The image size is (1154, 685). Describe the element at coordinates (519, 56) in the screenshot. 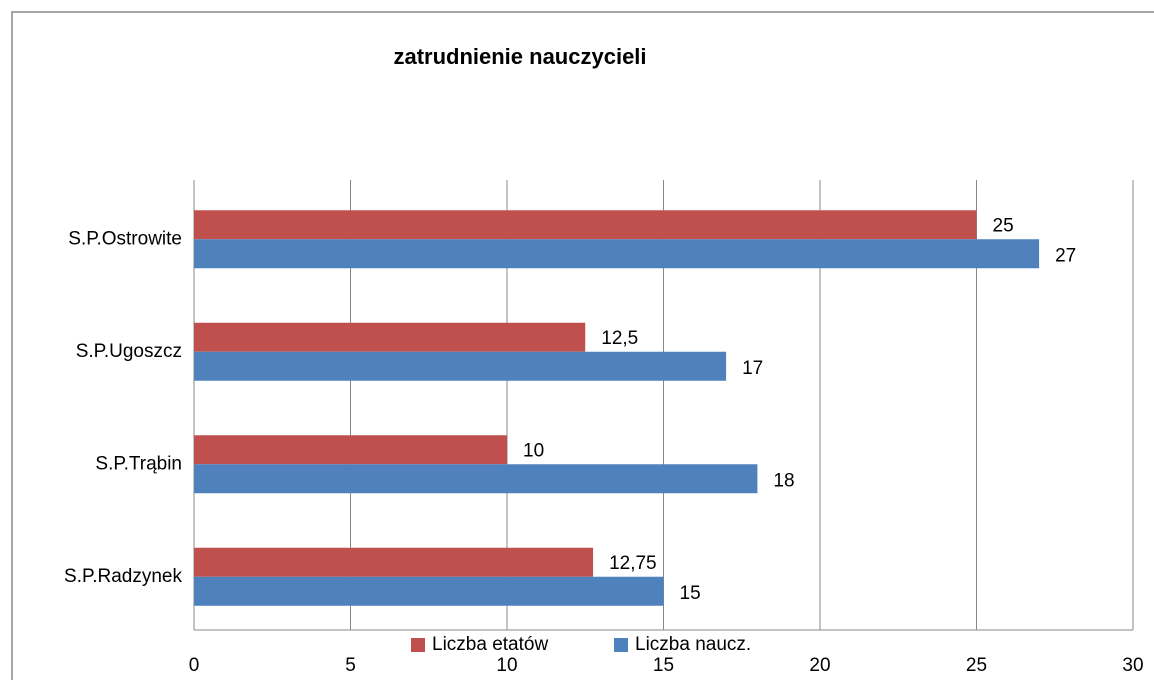

I see `chart-title: zatrudnienie nauczycieli` at that location.